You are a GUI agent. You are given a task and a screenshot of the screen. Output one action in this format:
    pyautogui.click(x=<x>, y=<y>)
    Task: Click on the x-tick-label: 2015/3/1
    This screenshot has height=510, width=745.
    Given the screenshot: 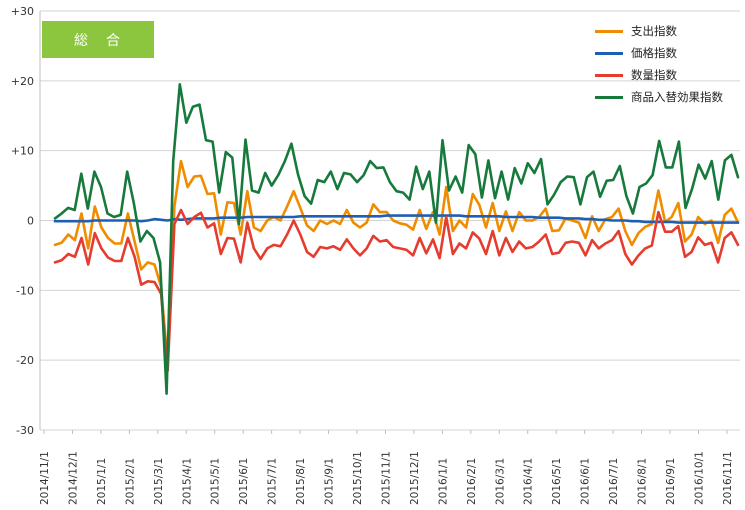 What is the action you would take?
    pyautogui.click(x=159, y=481)
    